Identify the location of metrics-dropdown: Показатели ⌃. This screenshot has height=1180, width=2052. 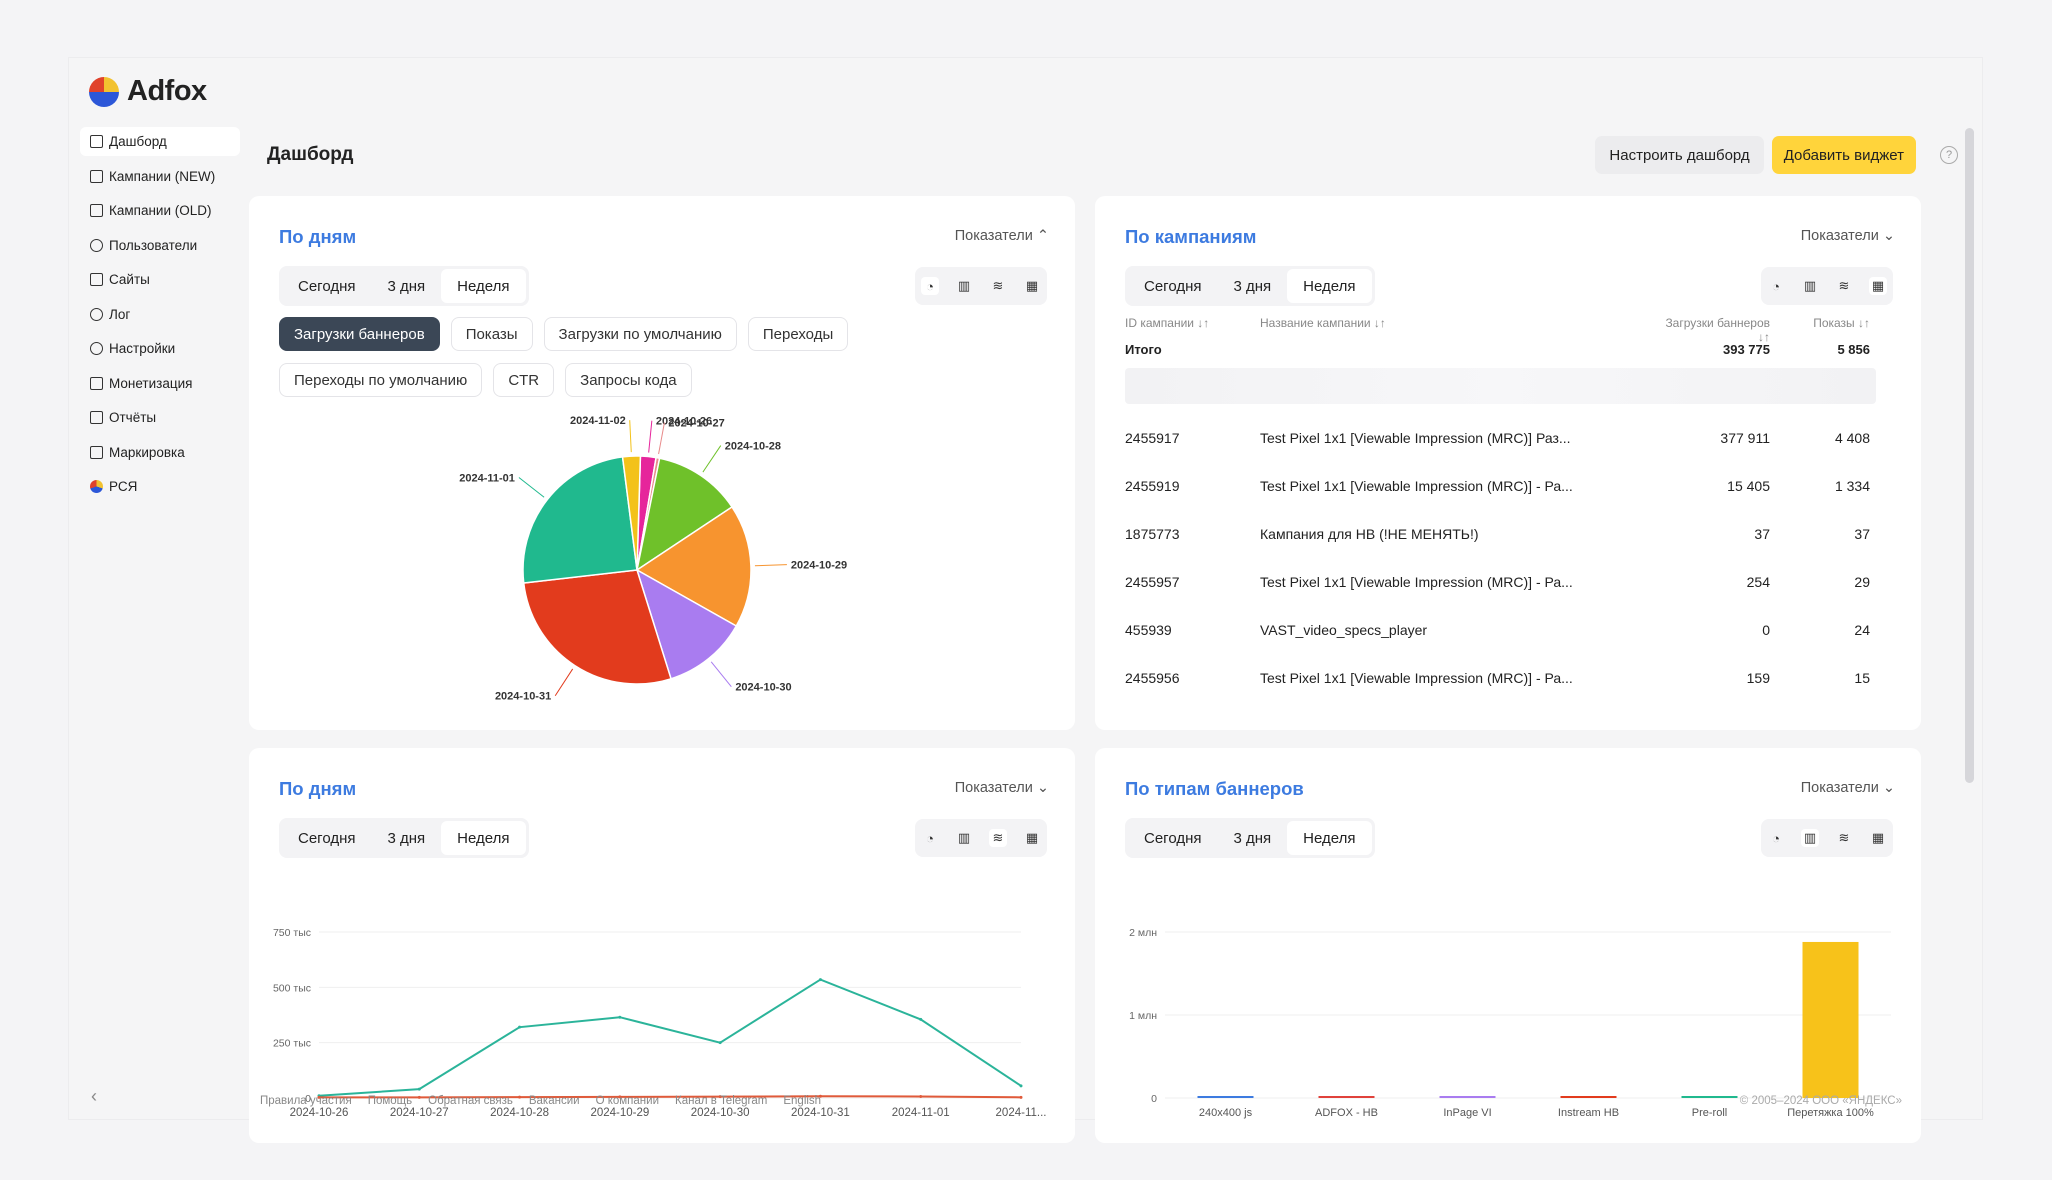
(1002, 236).